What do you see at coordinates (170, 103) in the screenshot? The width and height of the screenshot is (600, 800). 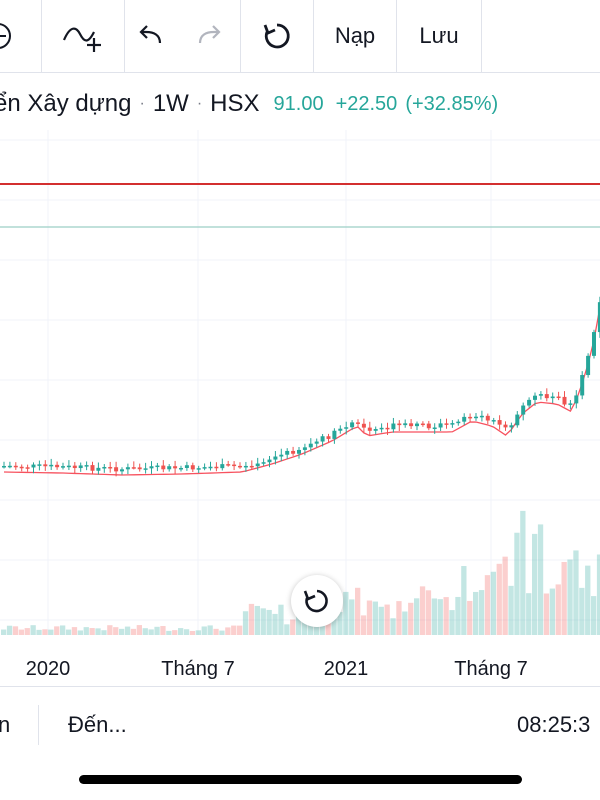 I see `interval-label: 1W` at bounding box center [170, 103].